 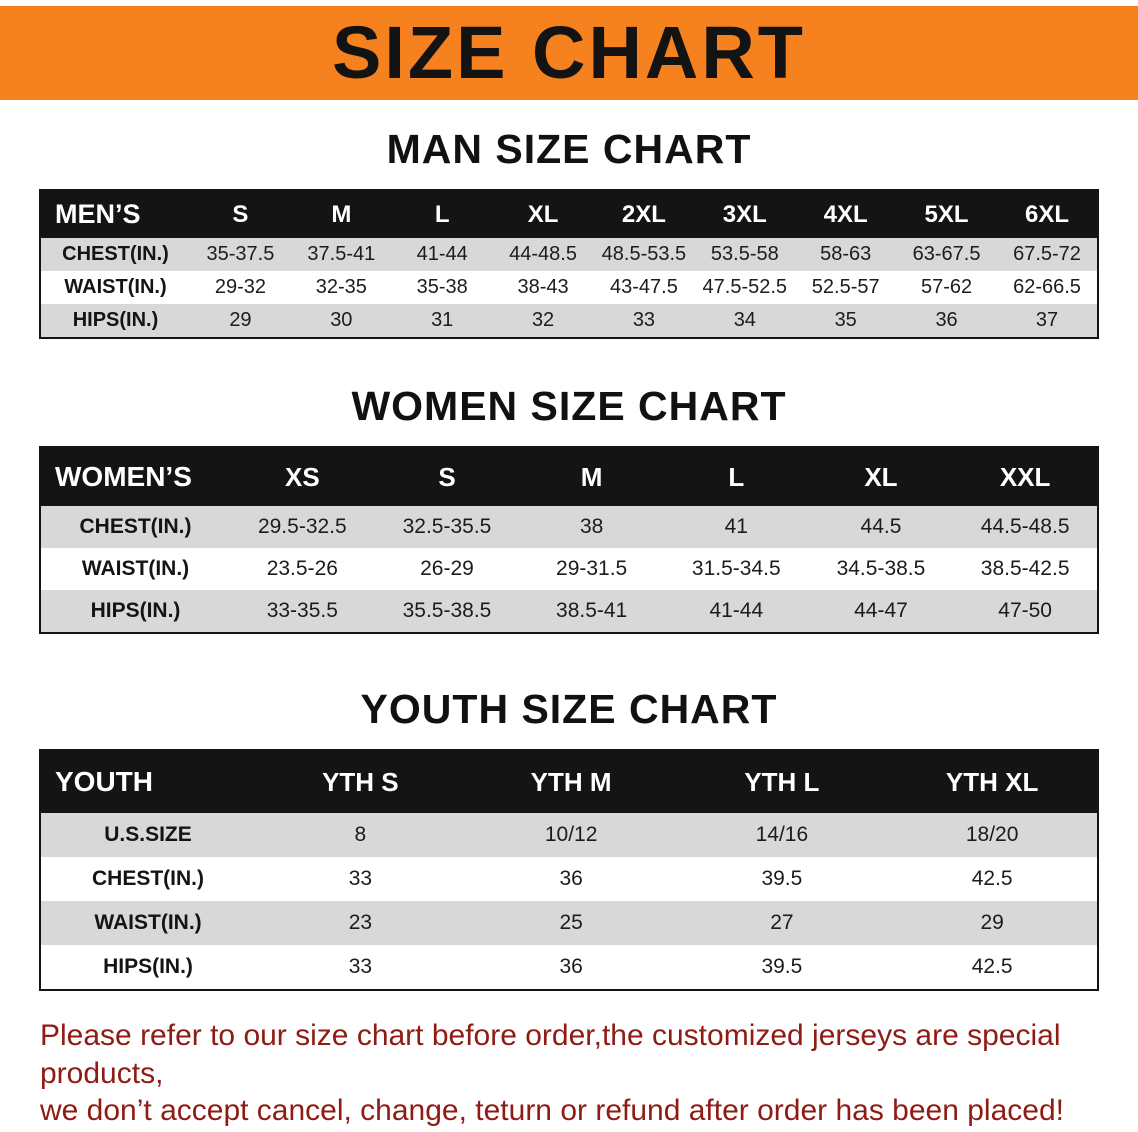 I want to click on women-section-title: WOMEN SIZE CHART, so click(x=569, y=406).